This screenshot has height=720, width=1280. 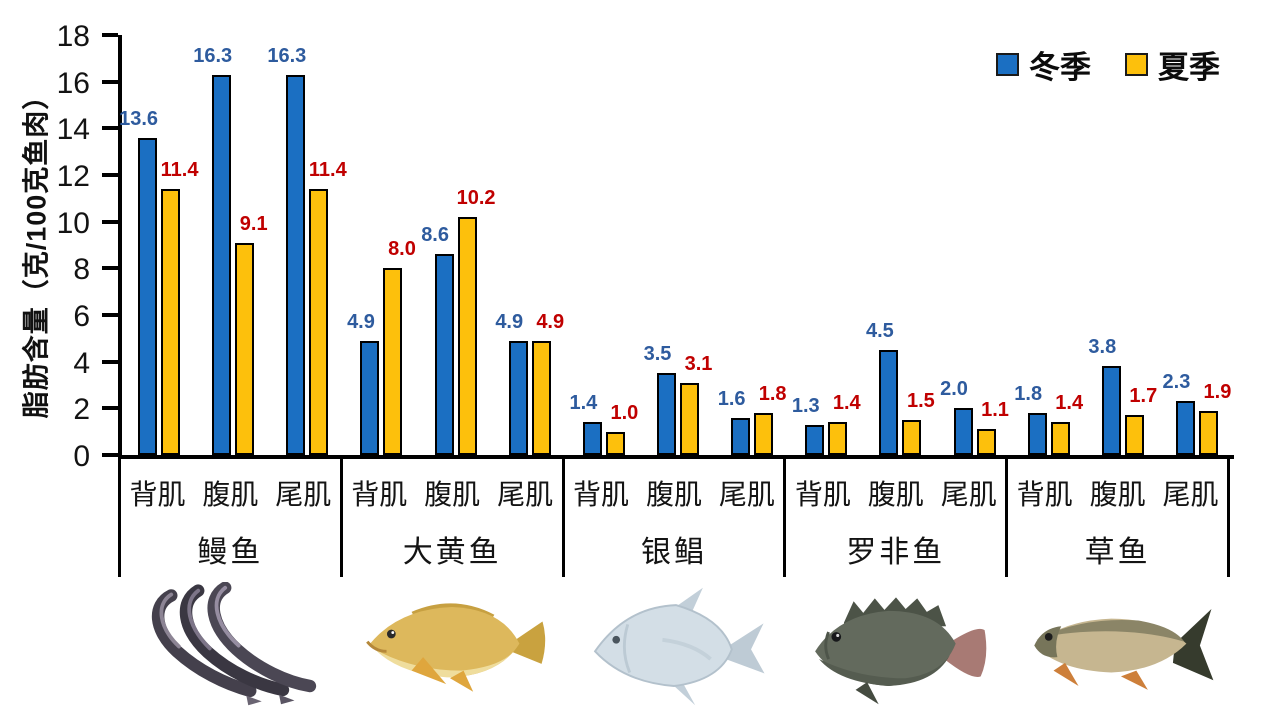 I want to click on summer-value-label: 4.9, so click(x=550, y=322).